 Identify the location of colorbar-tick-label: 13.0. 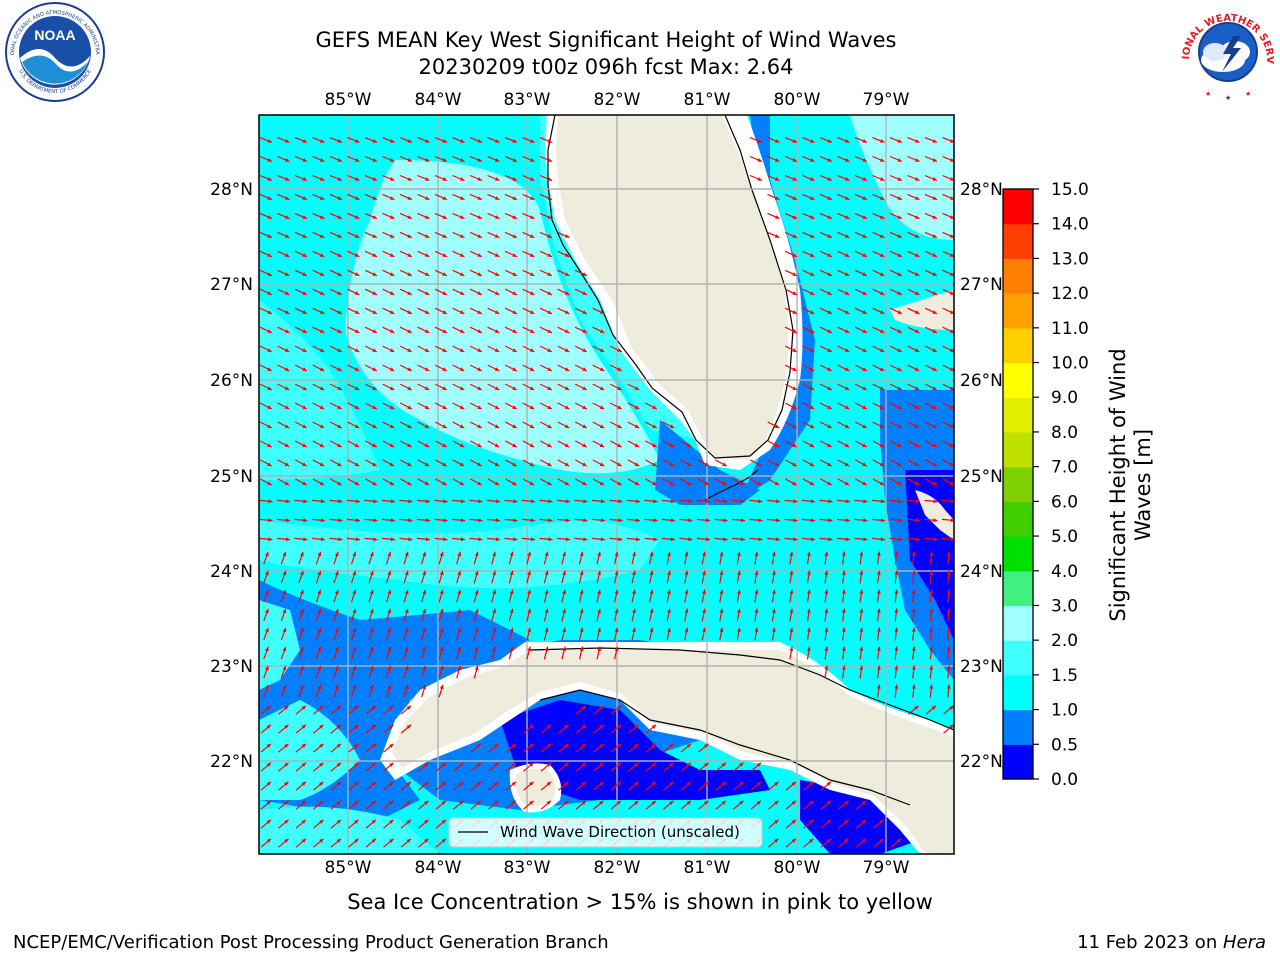
(1070, 259).